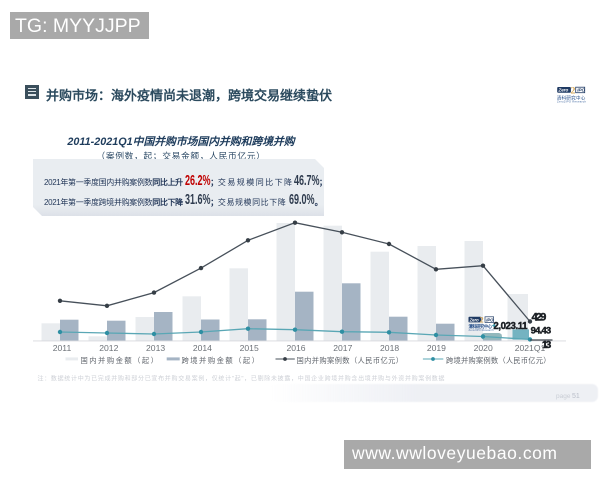 This screenshot has height=480, width=600. What do you see at coordinates (202, 348) in the screenshot?
I see `svg-text: 2014` at bounding box center [202, 348].